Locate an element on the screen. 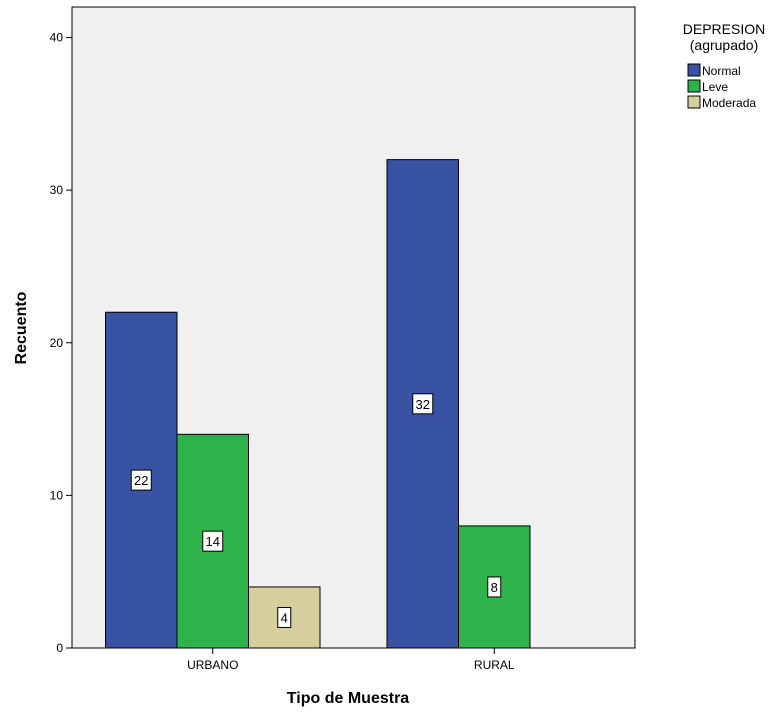  legend-swatch-normal is located at coordinates (694, 70).